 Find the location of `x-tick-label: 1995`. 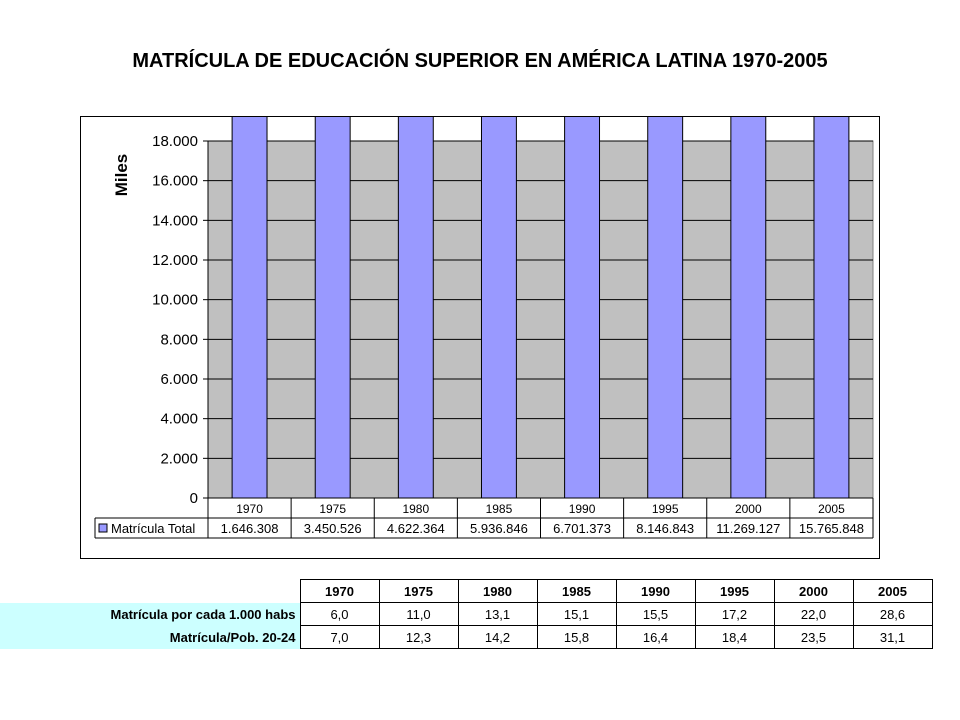

x-tick-label: 1995 is located at coordinates (665, 509).